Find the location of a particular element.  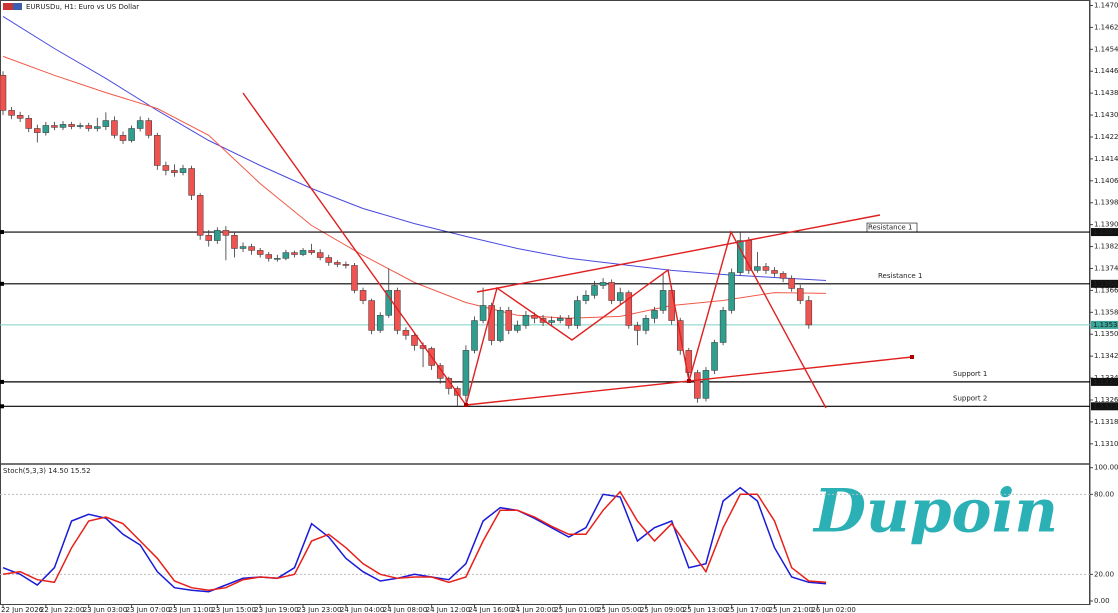

y-tick-label: 100.00 is located at coordinates (1106, 468).